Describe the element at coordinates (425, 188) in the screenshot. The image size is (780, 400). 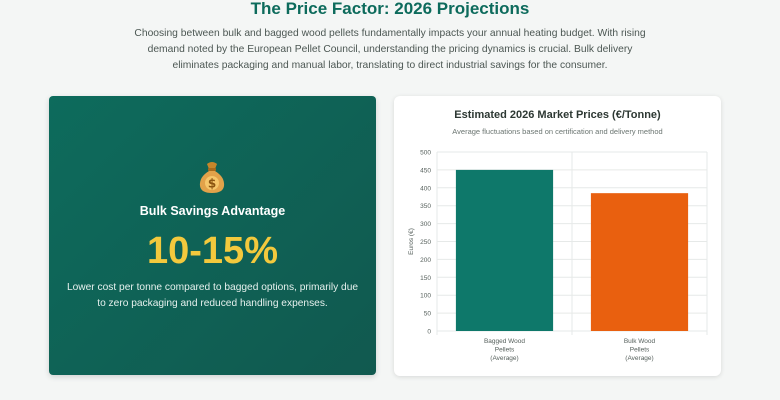
I see `y-tick-label: 400` at that location.